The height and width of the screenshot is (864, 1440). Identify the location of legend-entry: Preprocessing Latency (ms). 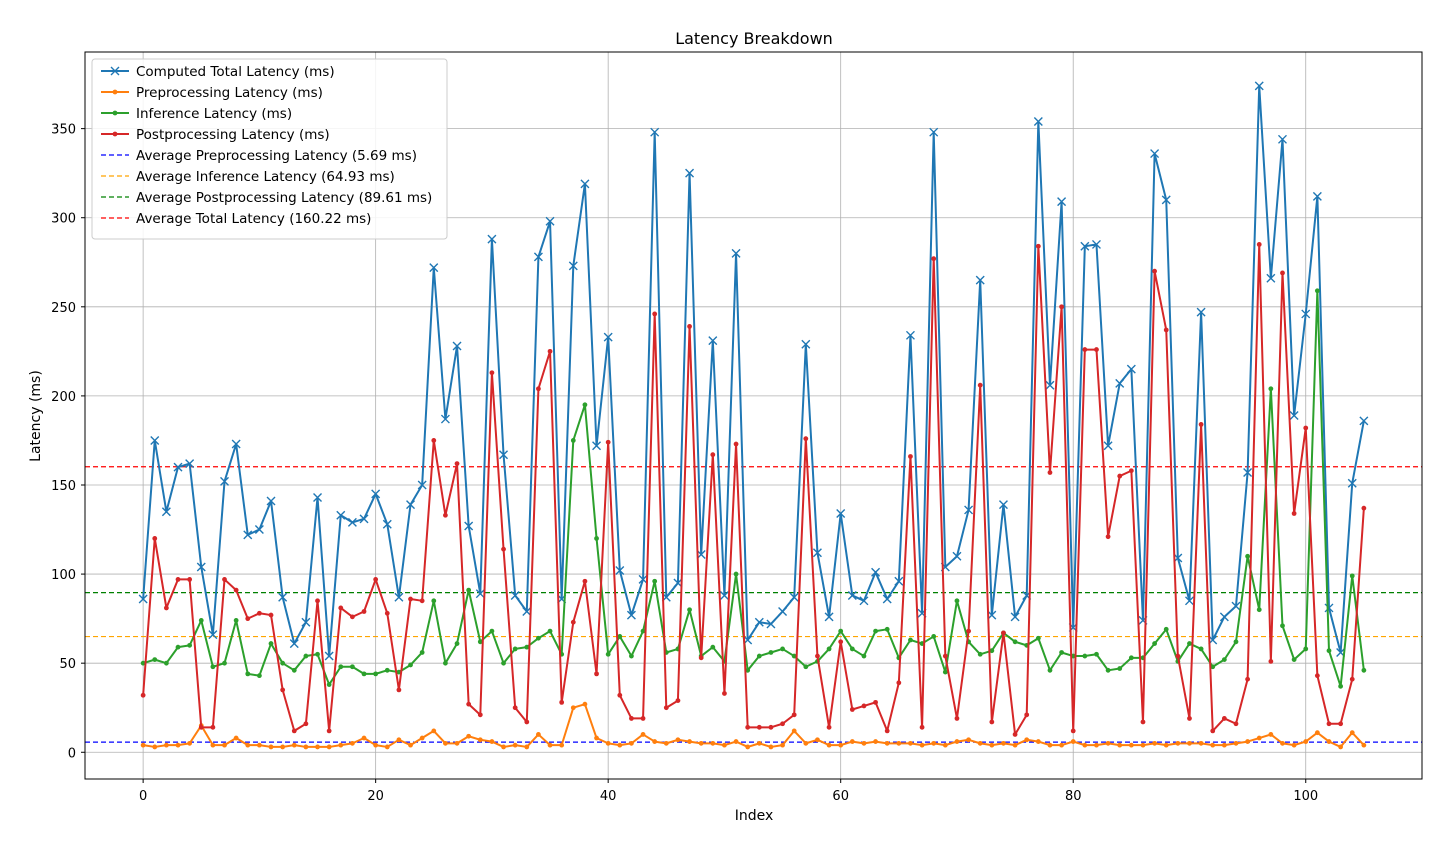
(212, 93).